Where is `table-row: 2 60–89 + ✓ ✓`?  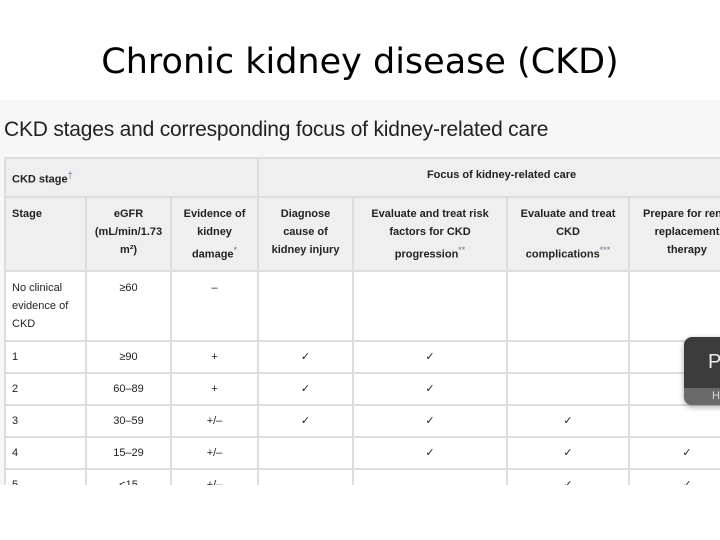 table-row: 2 60–89 + ✓ ✓ is located at coordinates (362, 389).